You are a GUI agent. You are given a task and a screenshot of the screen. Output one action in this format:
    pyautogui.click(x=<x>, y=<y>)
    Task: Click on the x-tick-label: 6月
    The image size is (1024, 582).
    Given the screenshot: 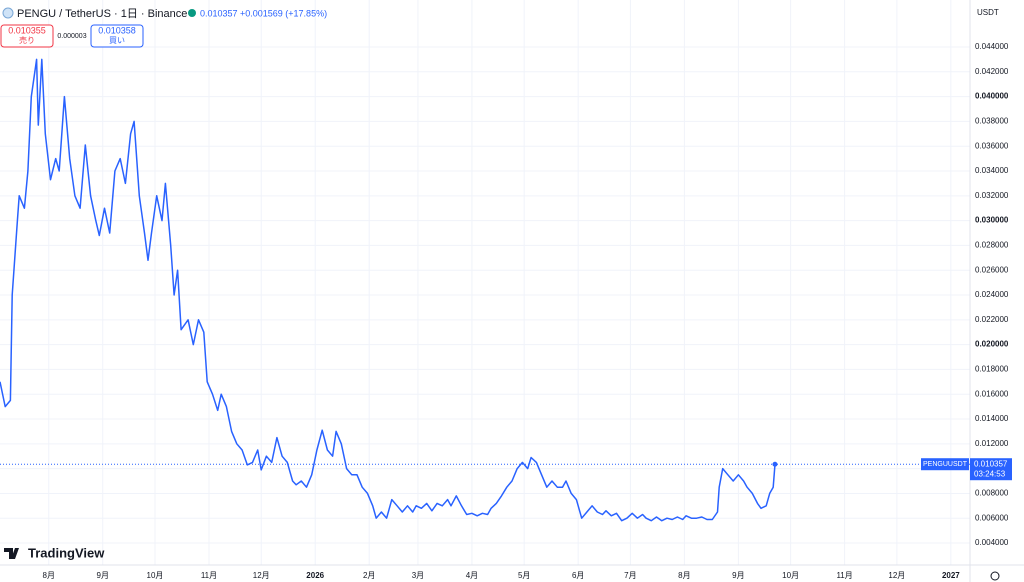 What is the action you would take?
    pyautogui.click(x=578, y=575)
    